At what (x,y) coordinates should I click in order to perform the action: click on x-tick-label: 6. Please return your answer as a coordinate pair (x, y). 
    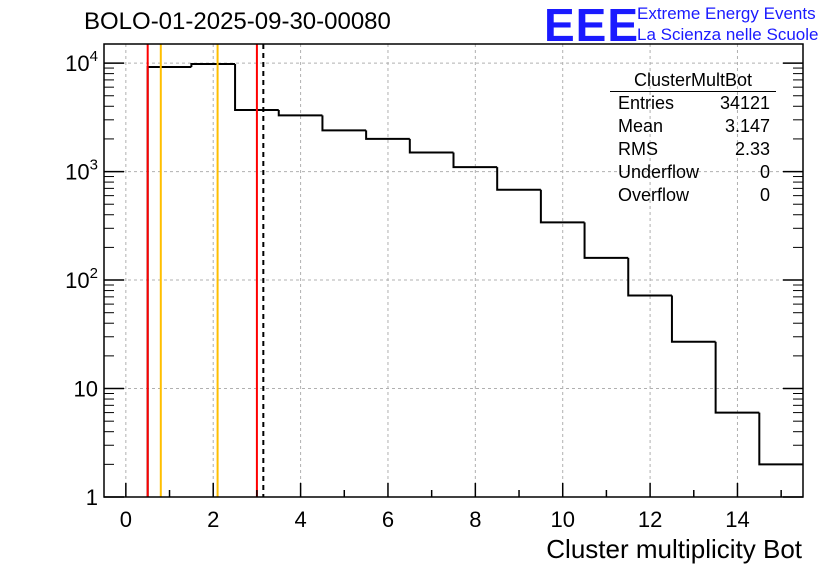
    Looking at the image, I should click on (388, 519).